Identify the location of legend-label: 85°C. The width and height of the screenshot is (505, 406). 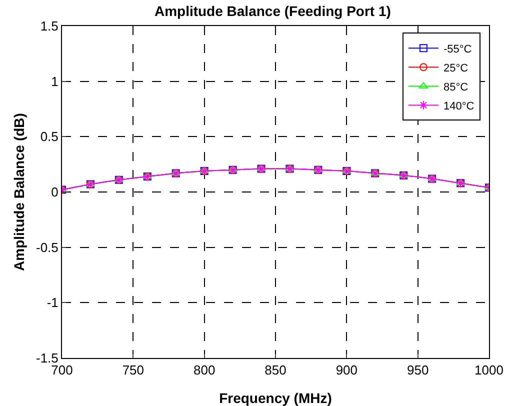
(455, 87).